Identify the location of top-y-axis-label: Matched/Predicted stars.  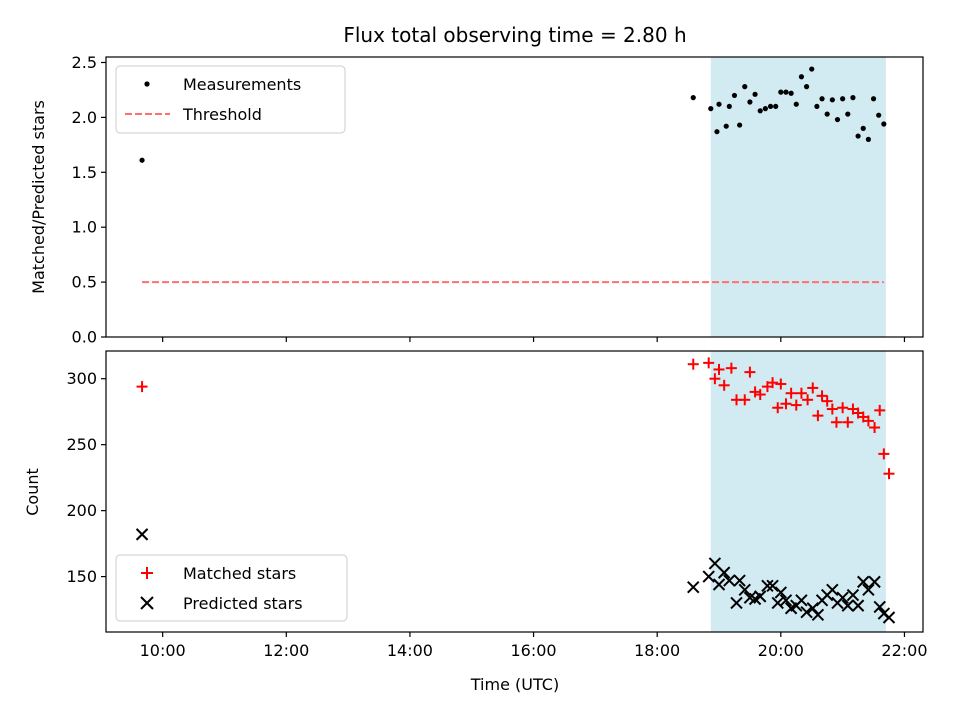
(38, 197).